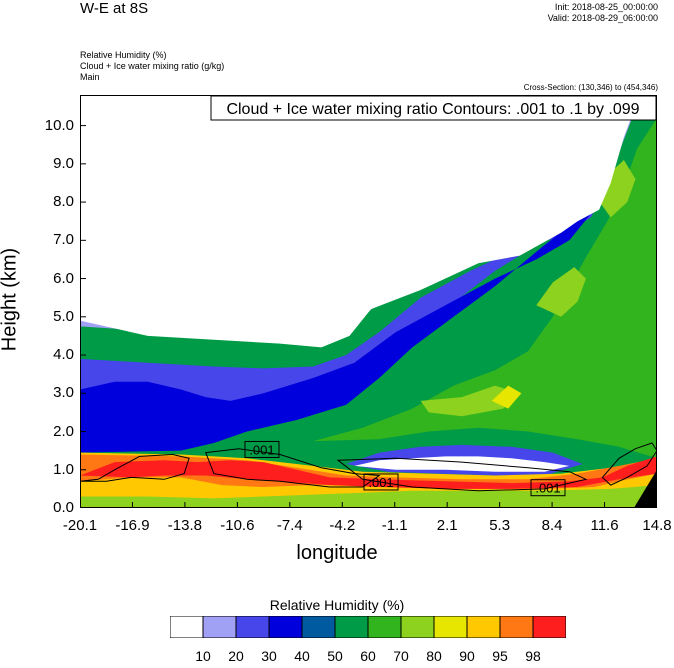 This screenshot has width=674, height=668. I want to click on colorbar-level-label: 90, so click(467, 656).